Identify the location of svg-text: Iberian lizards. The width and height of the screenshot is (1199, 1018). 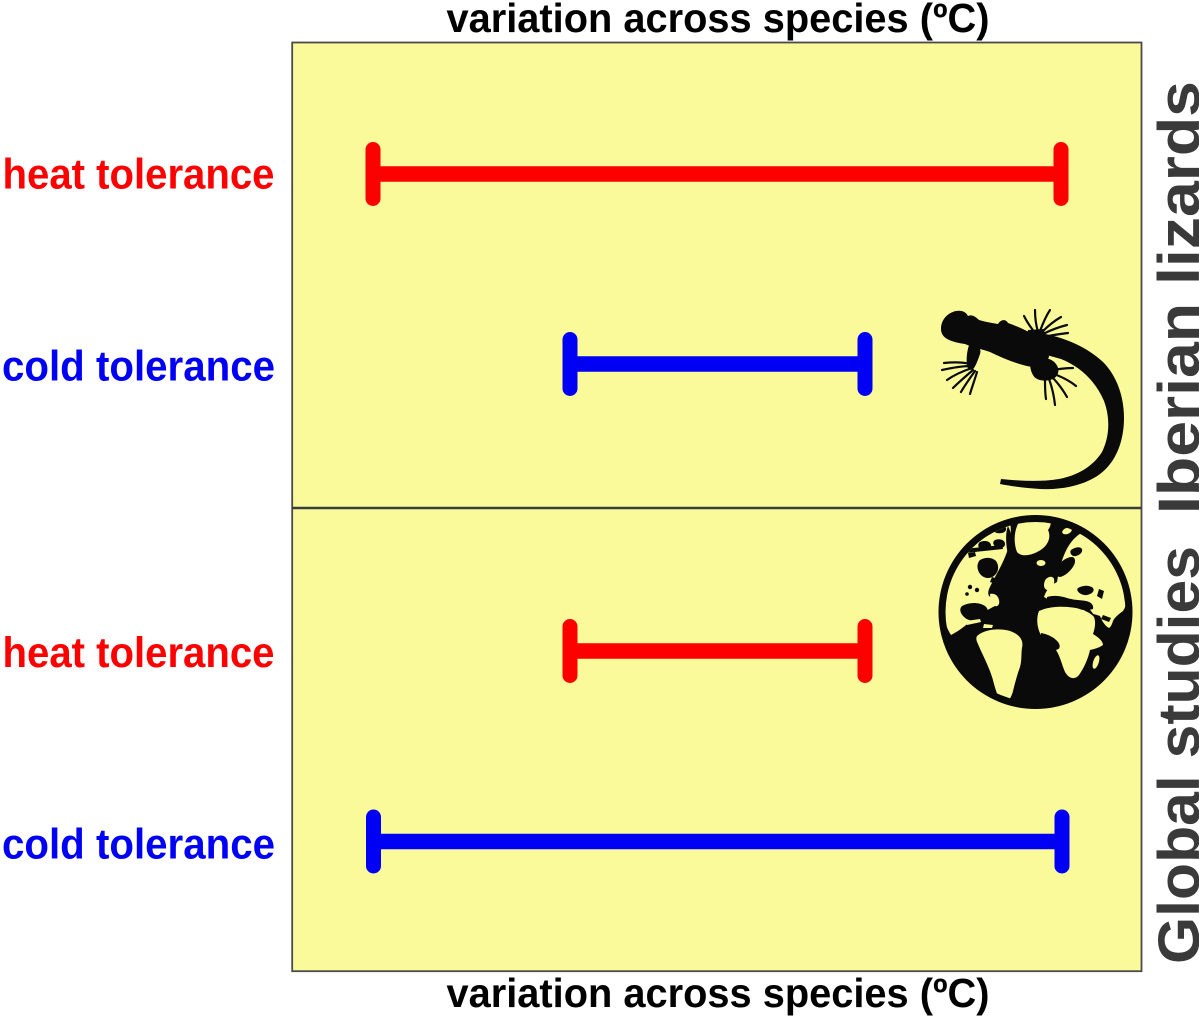
(1173, 297).